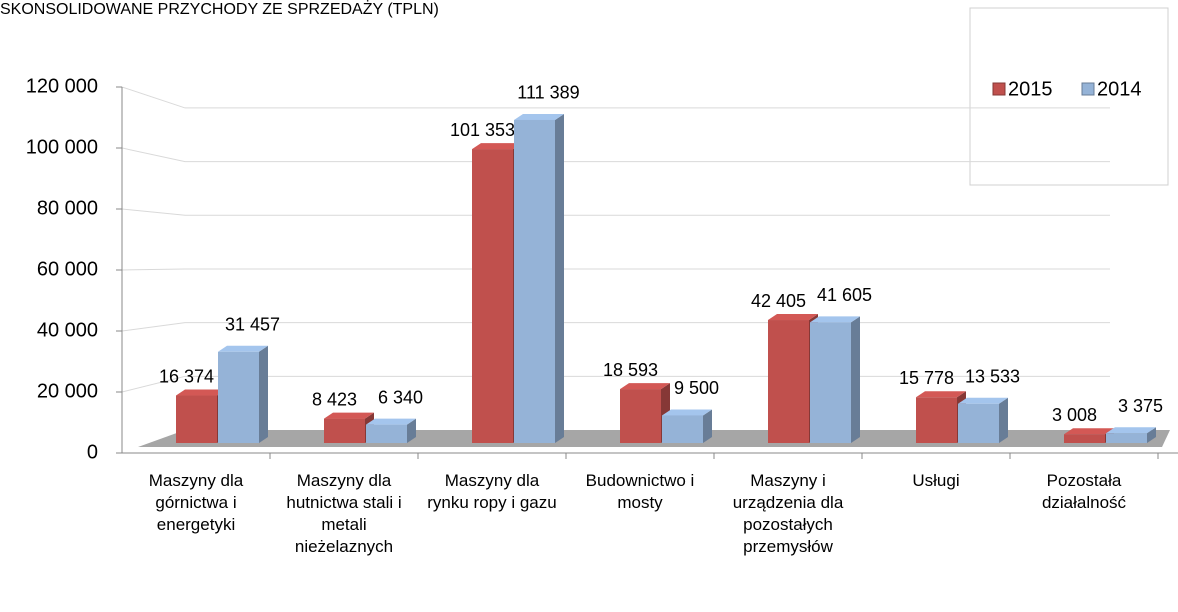 The width and height of the screenshot is (1178, 612). Describe the element at coordinates (936, 480) in the screenshot. I see `x-tick-label: Usługi` at that location.